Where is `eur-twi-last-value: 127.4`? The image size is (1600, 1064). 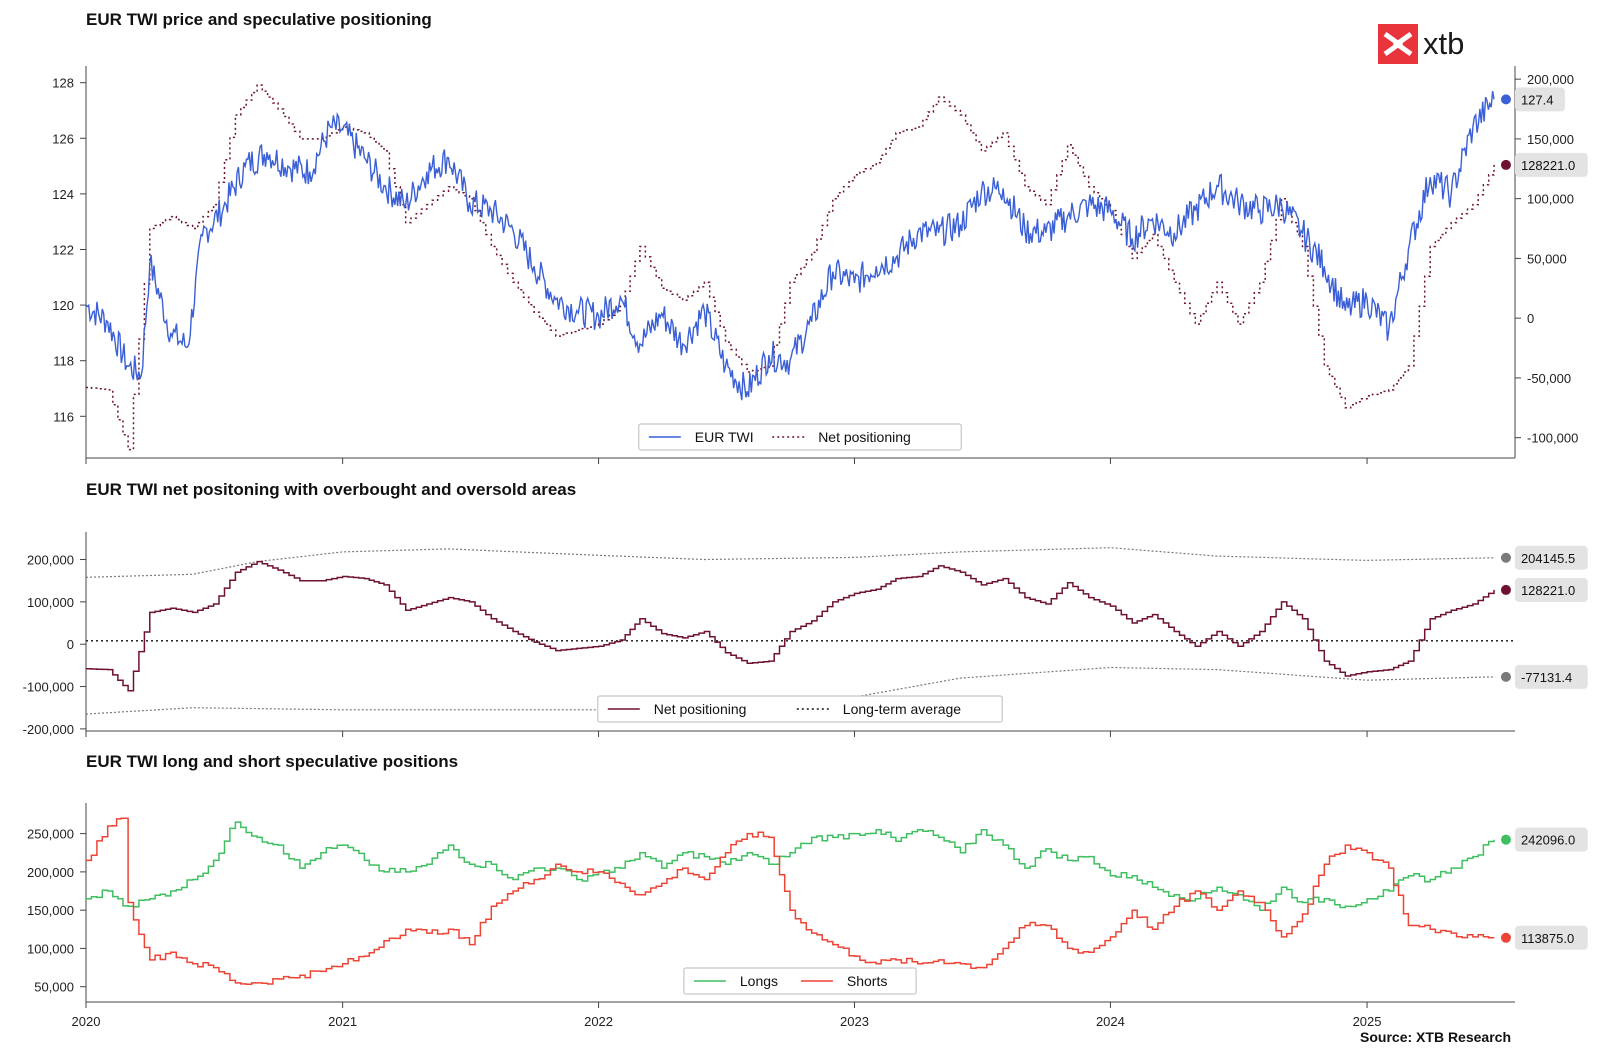
eur-twi-last-value: 127.4 is located at coordinates (1537, 99).